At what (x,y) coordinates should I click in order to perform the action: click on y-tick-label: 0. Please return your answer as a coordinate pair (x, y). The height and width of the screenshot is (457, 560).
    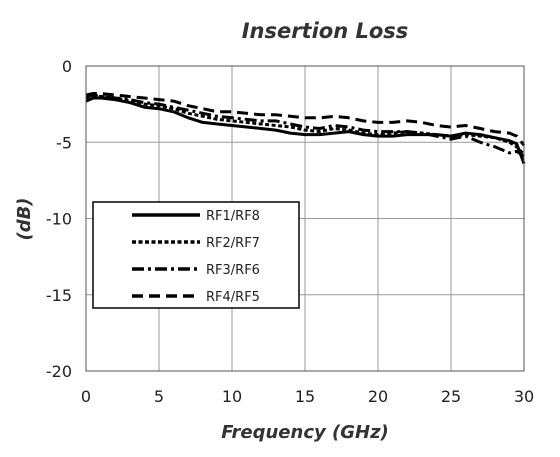
    Looking at the image, I should click on (67, 66).